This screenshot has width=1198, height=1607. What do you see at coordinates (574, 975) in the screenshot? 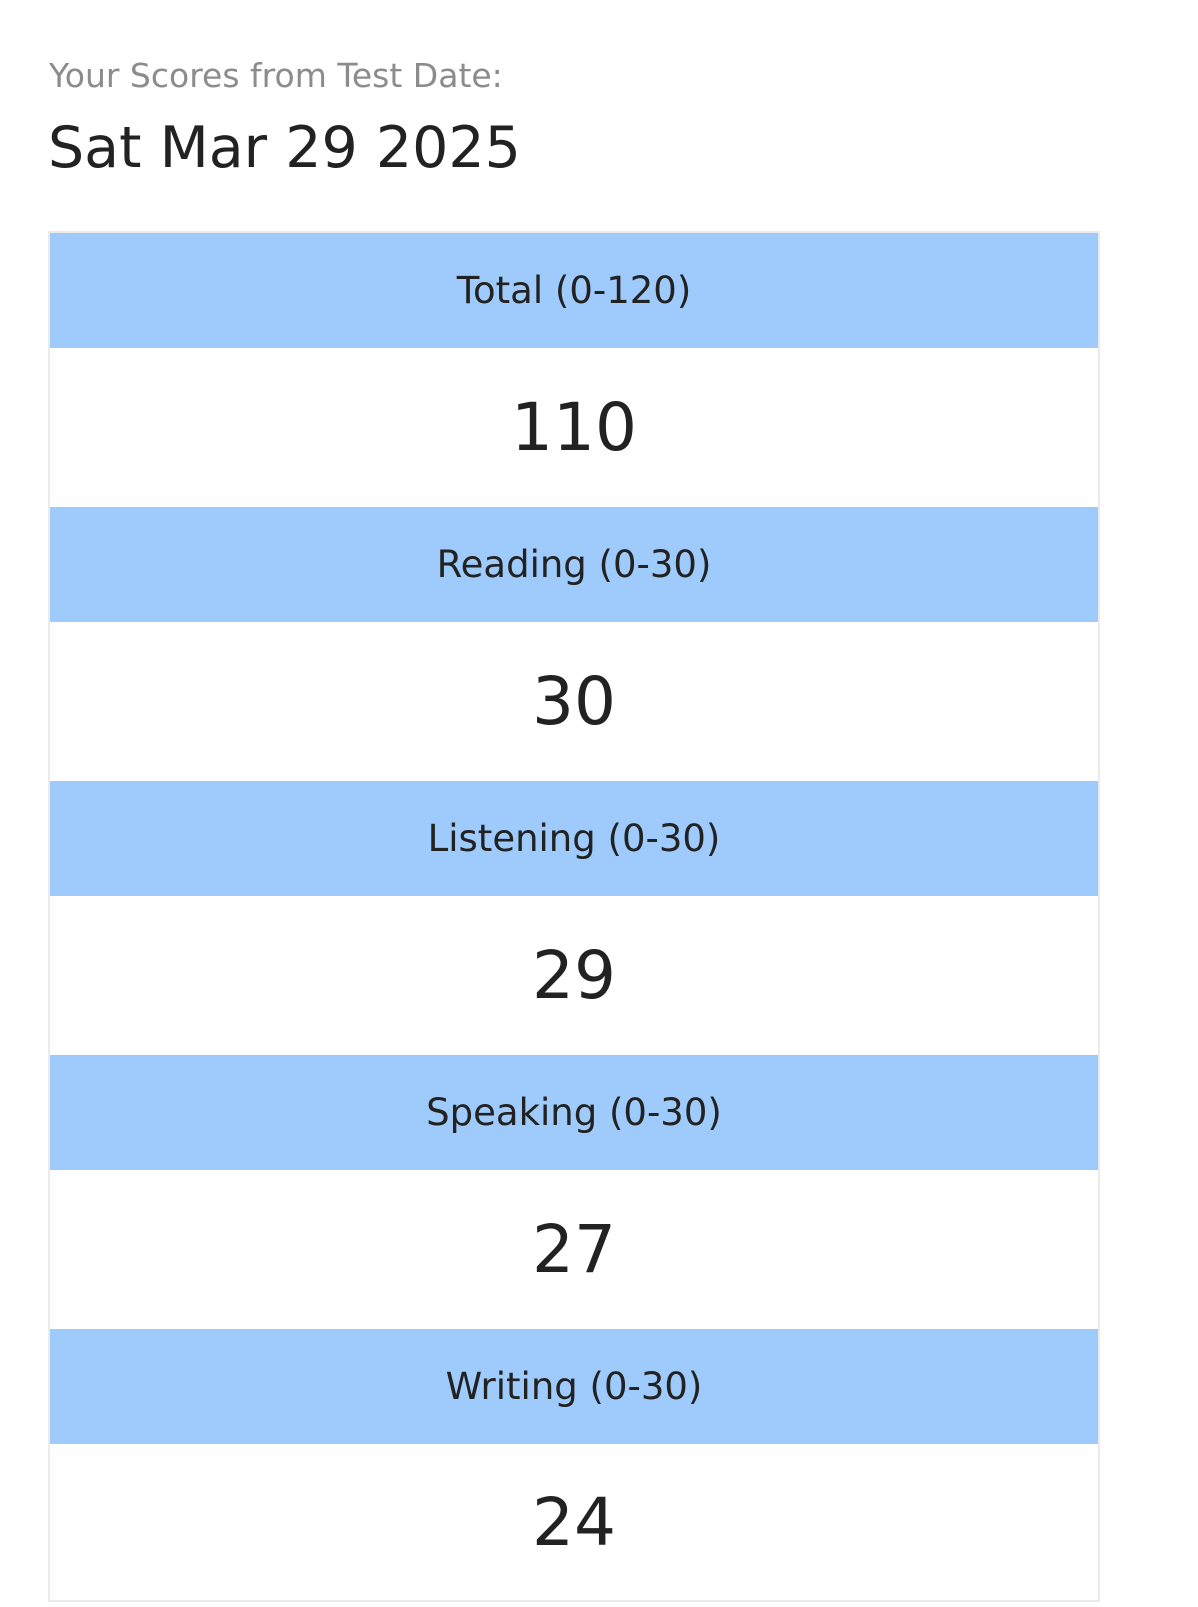
I see `score-value-listening: 29` at bounding box center [574, 975].